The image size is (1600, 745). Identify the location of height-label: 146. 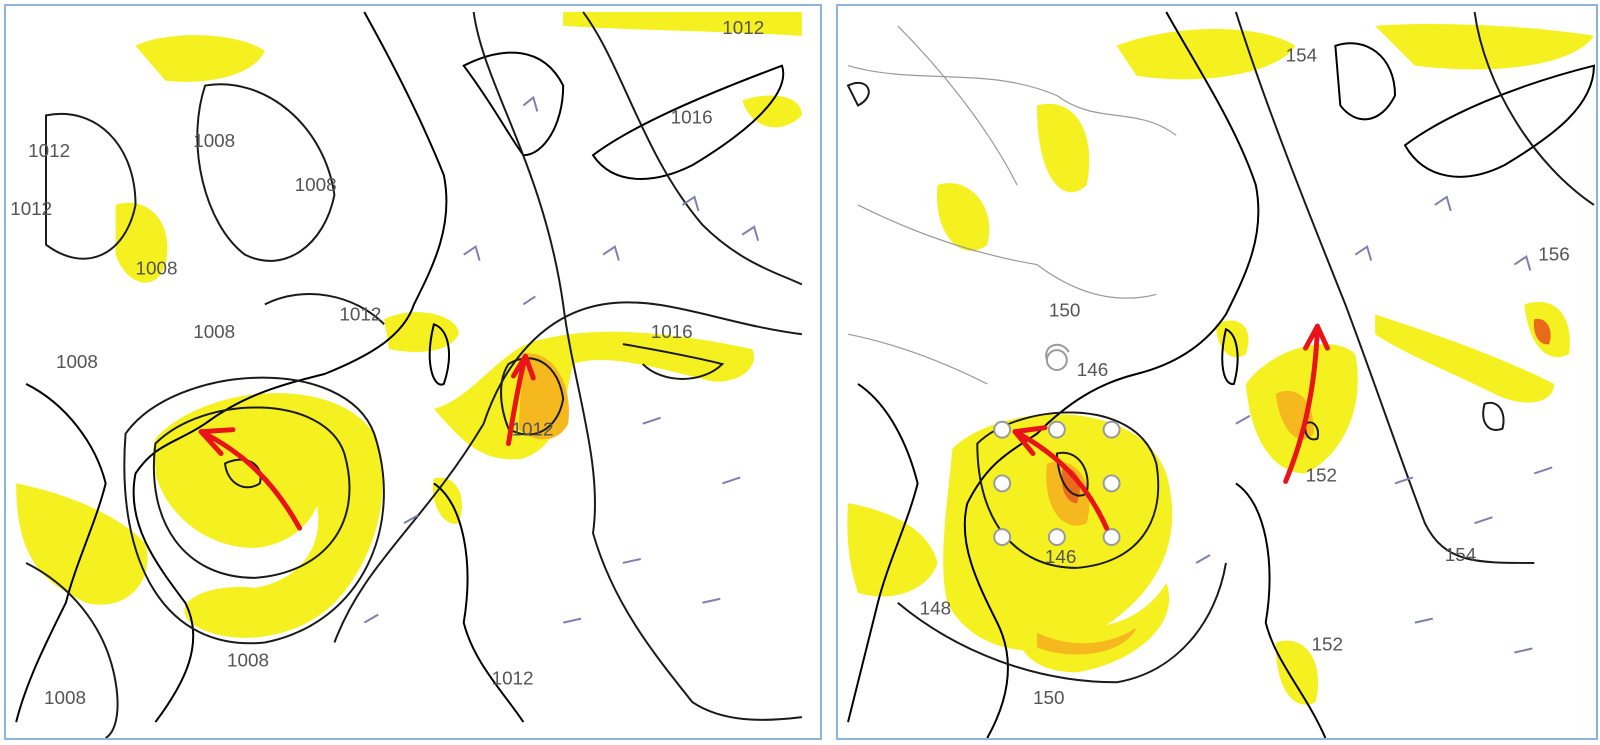
(1061, 557).